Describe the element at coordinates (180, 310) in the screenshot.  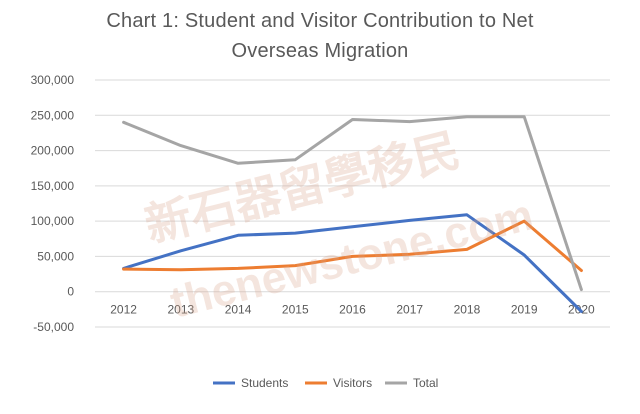
I see `x-tick-label: 2013` at that location.